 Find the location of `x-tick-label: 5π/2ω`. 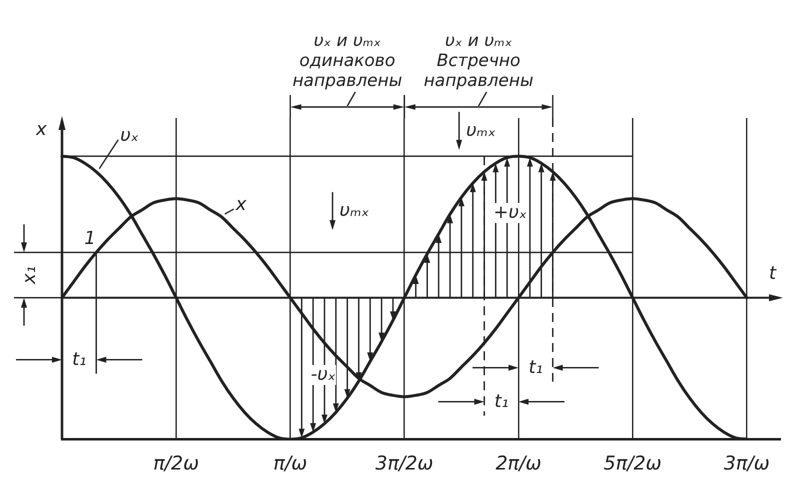

x-tick-label: 5π/2ω is located at coordinates (633, 463).